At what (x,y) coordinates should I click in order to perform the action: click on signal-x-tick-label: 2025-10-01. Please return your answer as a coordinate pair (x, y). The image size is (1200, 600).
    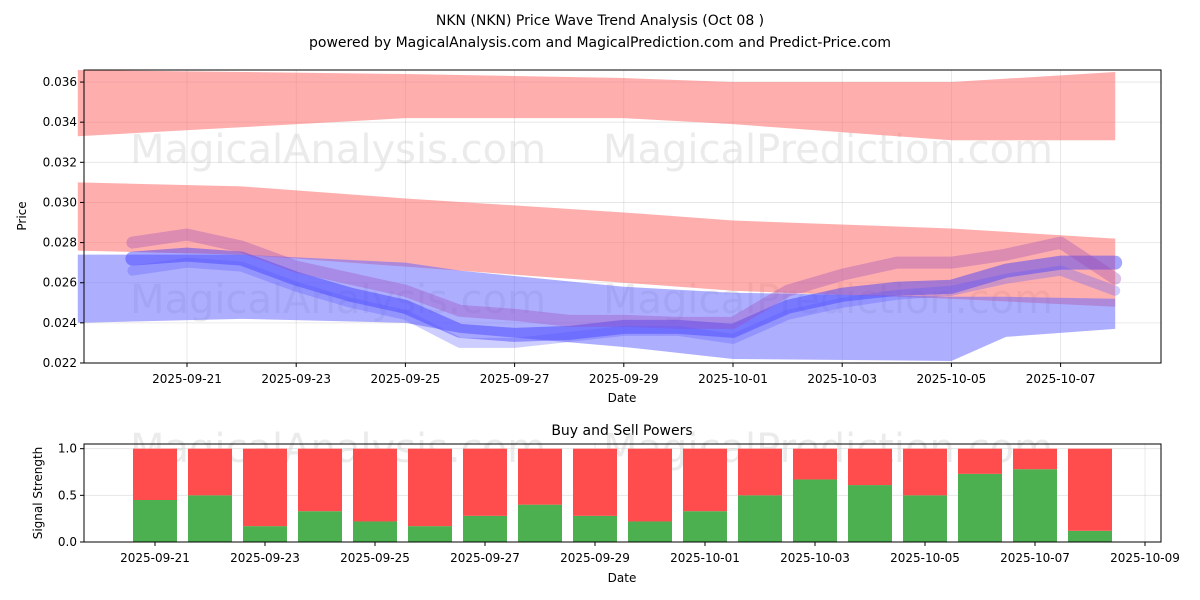
    Looking at the image, I should click on (705, 558).